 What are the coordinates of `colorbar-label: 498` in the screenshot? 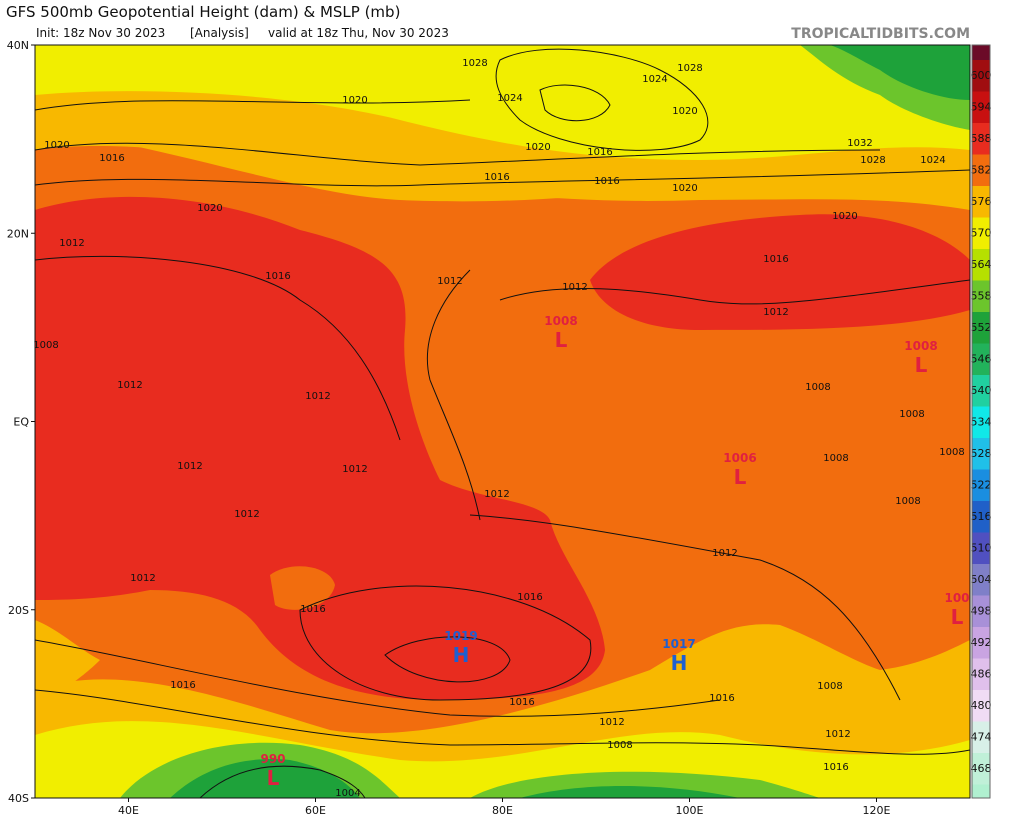 It's located at (981, 610).